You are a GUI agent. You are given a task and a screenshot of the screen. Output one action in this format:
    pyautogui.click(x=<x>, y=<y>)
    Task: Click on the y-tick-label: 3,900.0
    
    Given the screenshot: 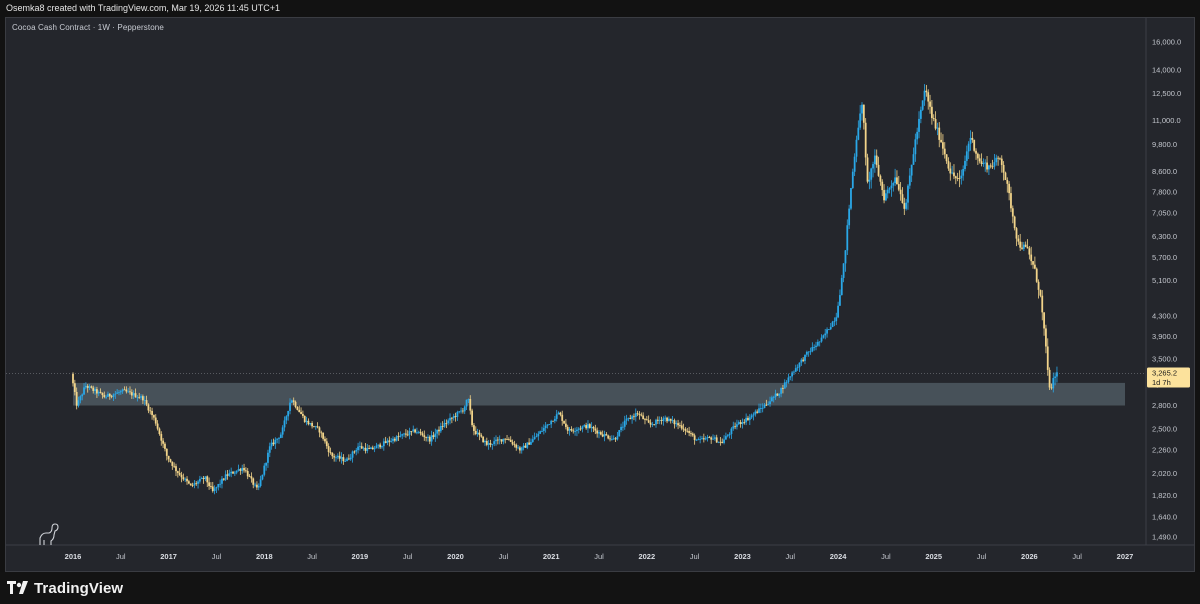 What is the action you would take?
    pyautogui.click(x=1164, y=336)
    